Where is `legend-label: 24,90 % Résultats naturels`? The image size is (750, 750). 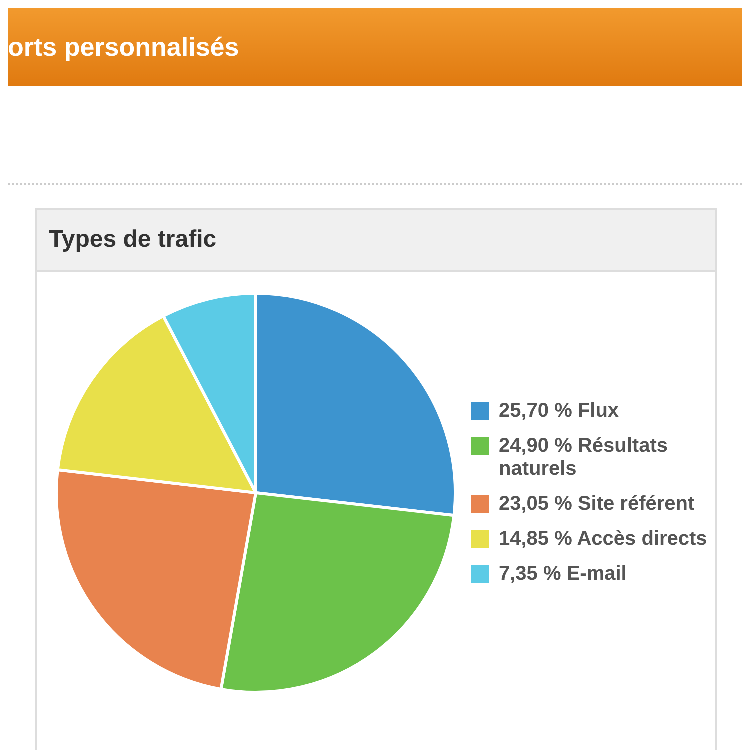 legend-label: 24,90 % Résultats naturels is located at coordinates (584, 458).